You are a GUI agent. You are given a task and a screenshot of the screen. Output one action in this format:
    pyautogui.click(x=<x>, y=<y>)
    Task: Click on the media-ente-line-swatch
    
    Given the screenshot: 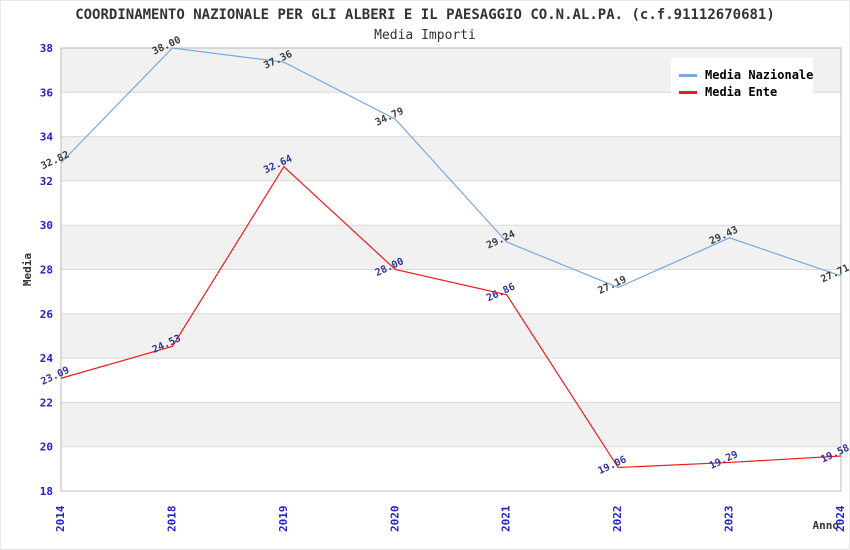 What is the action you would take?
    pyautogui.click(x=688, y=92)
    